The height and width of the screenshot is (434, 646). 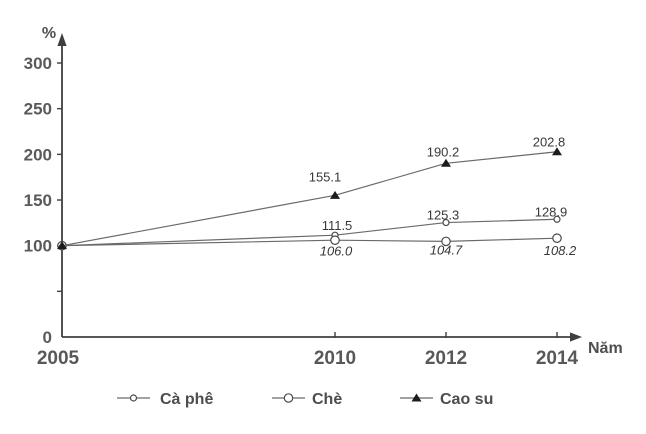 What do you see at coordinates (38, 246) in the screenshot?
I see `y-tick-label-100: 100` at bounding box center [38, 246].